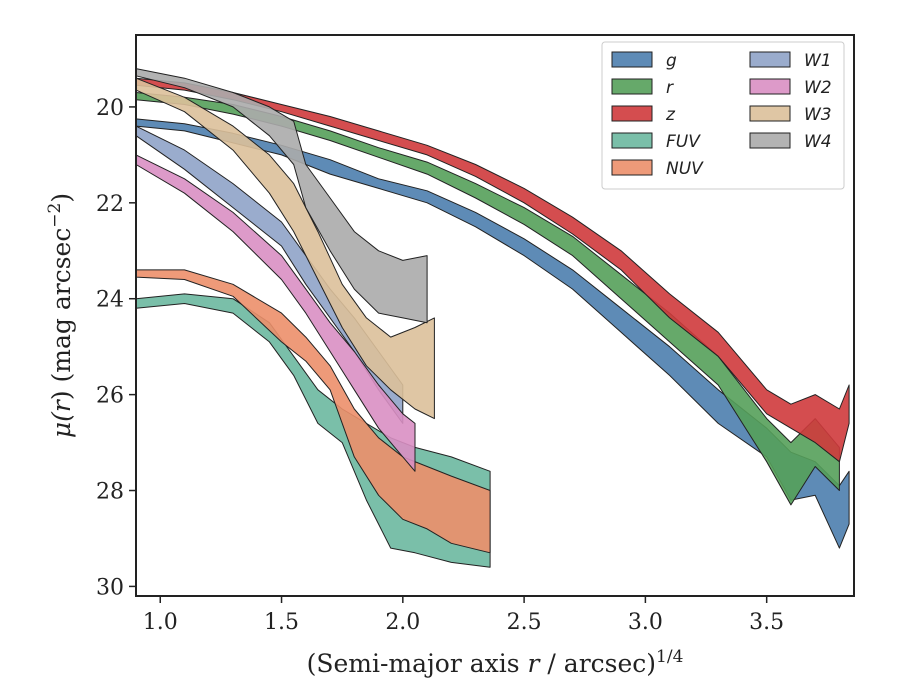 Image resolution: width=900 pixels, height=700 pixels. What do you see at coordinates (770, 113) in the screenshot?
I see `legend-swatch-w3` at bounding box center [770, 113].